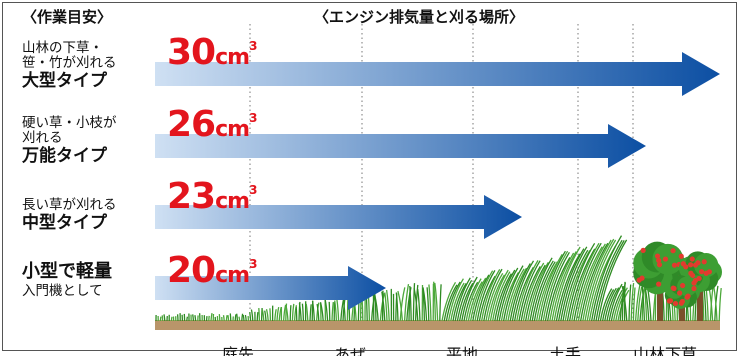  I want to click on soil-strip, so click(437, 325).